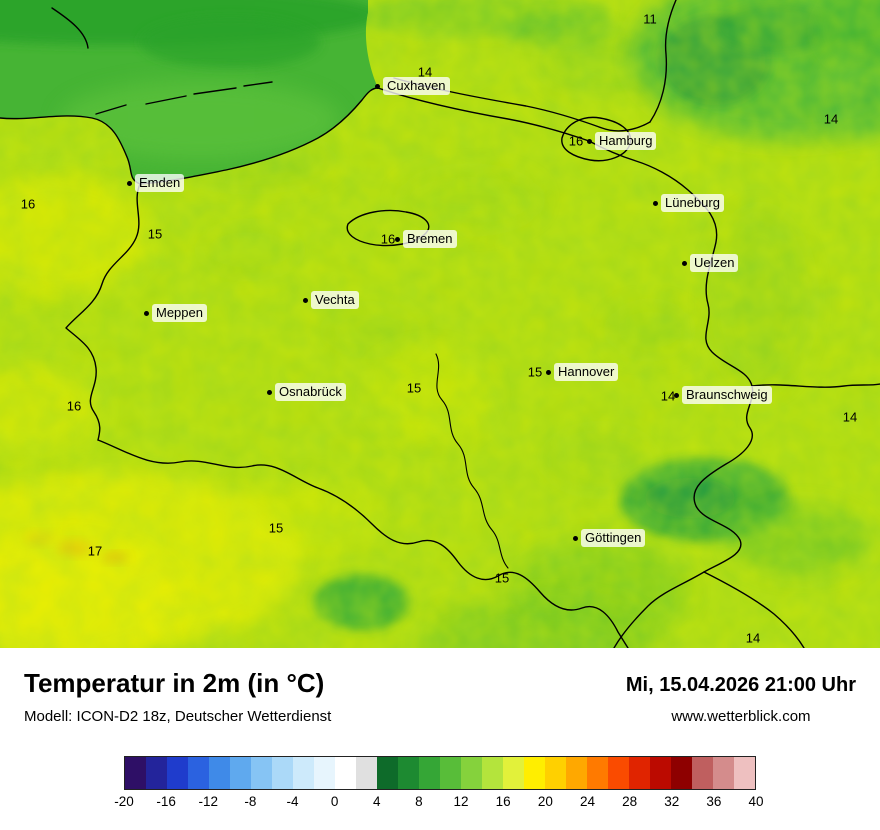 The image size is (880, 830). I want to click on legend-tick-label: 4, so click(377, 801).